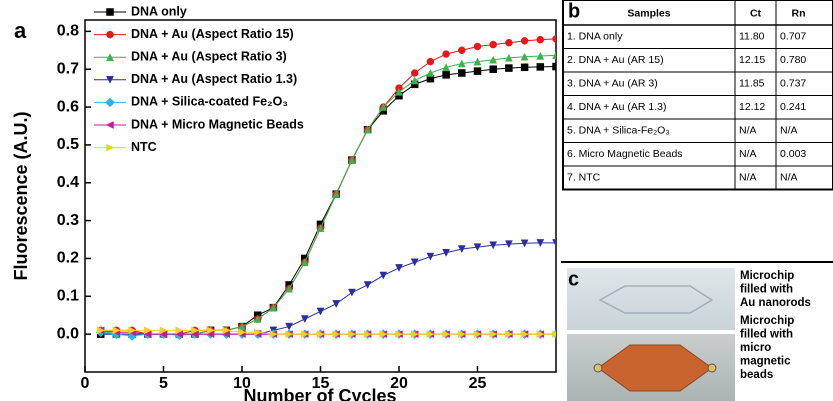 The height and width of the screenshot is (401, 833). Describe the element at coordinates (584, 178) in the screenshot. I see `table-cell: 7. NTC` at that location.